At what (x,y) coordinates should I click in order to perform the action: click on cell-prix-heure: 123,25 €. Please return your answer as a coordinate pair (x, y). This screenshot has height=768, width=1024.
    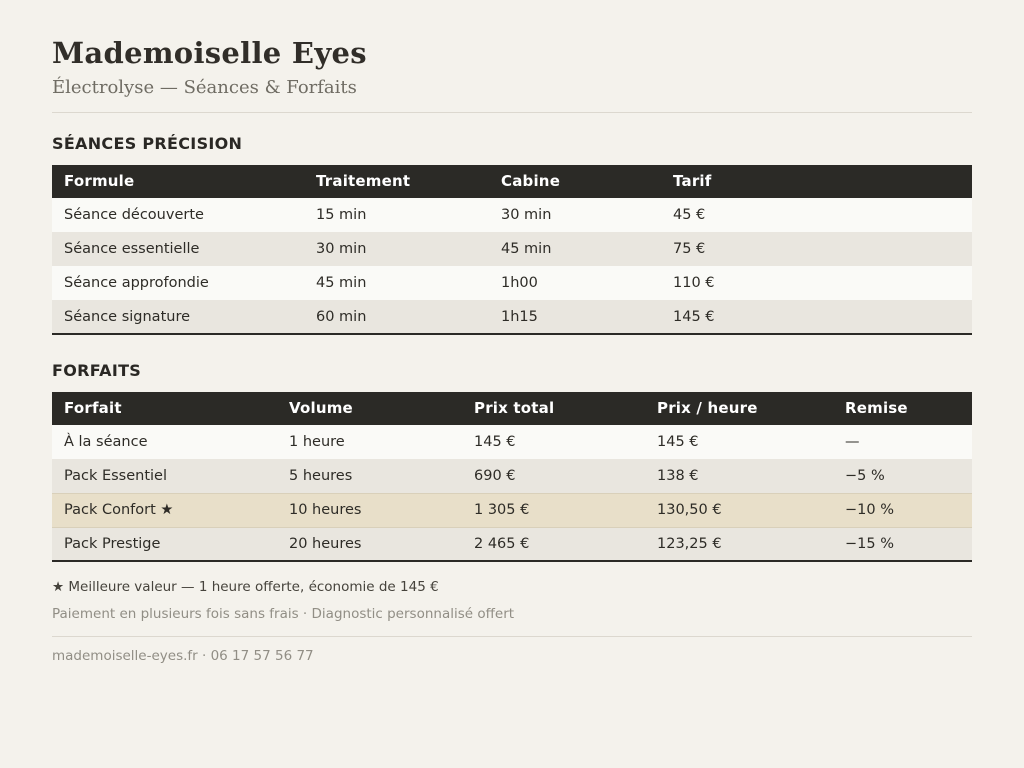
    Looking at the image, I should click on (689, 543).